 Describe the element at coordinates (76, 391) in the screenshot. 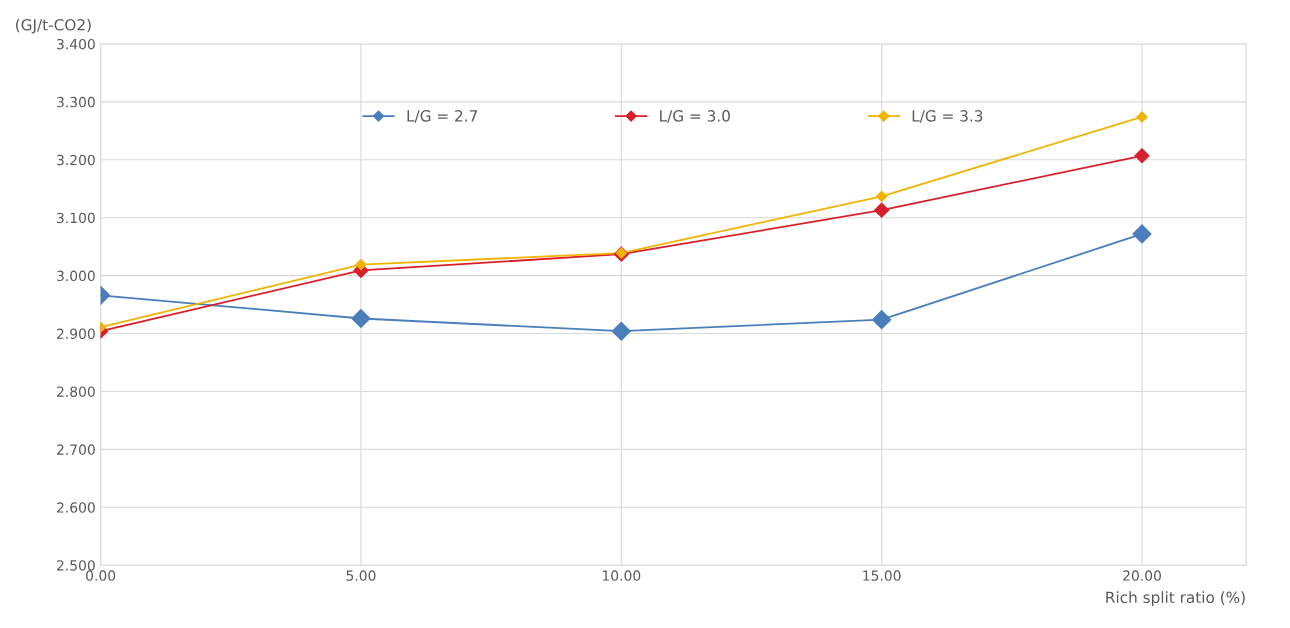

I see `y-tick-label: 2.800` at that location.